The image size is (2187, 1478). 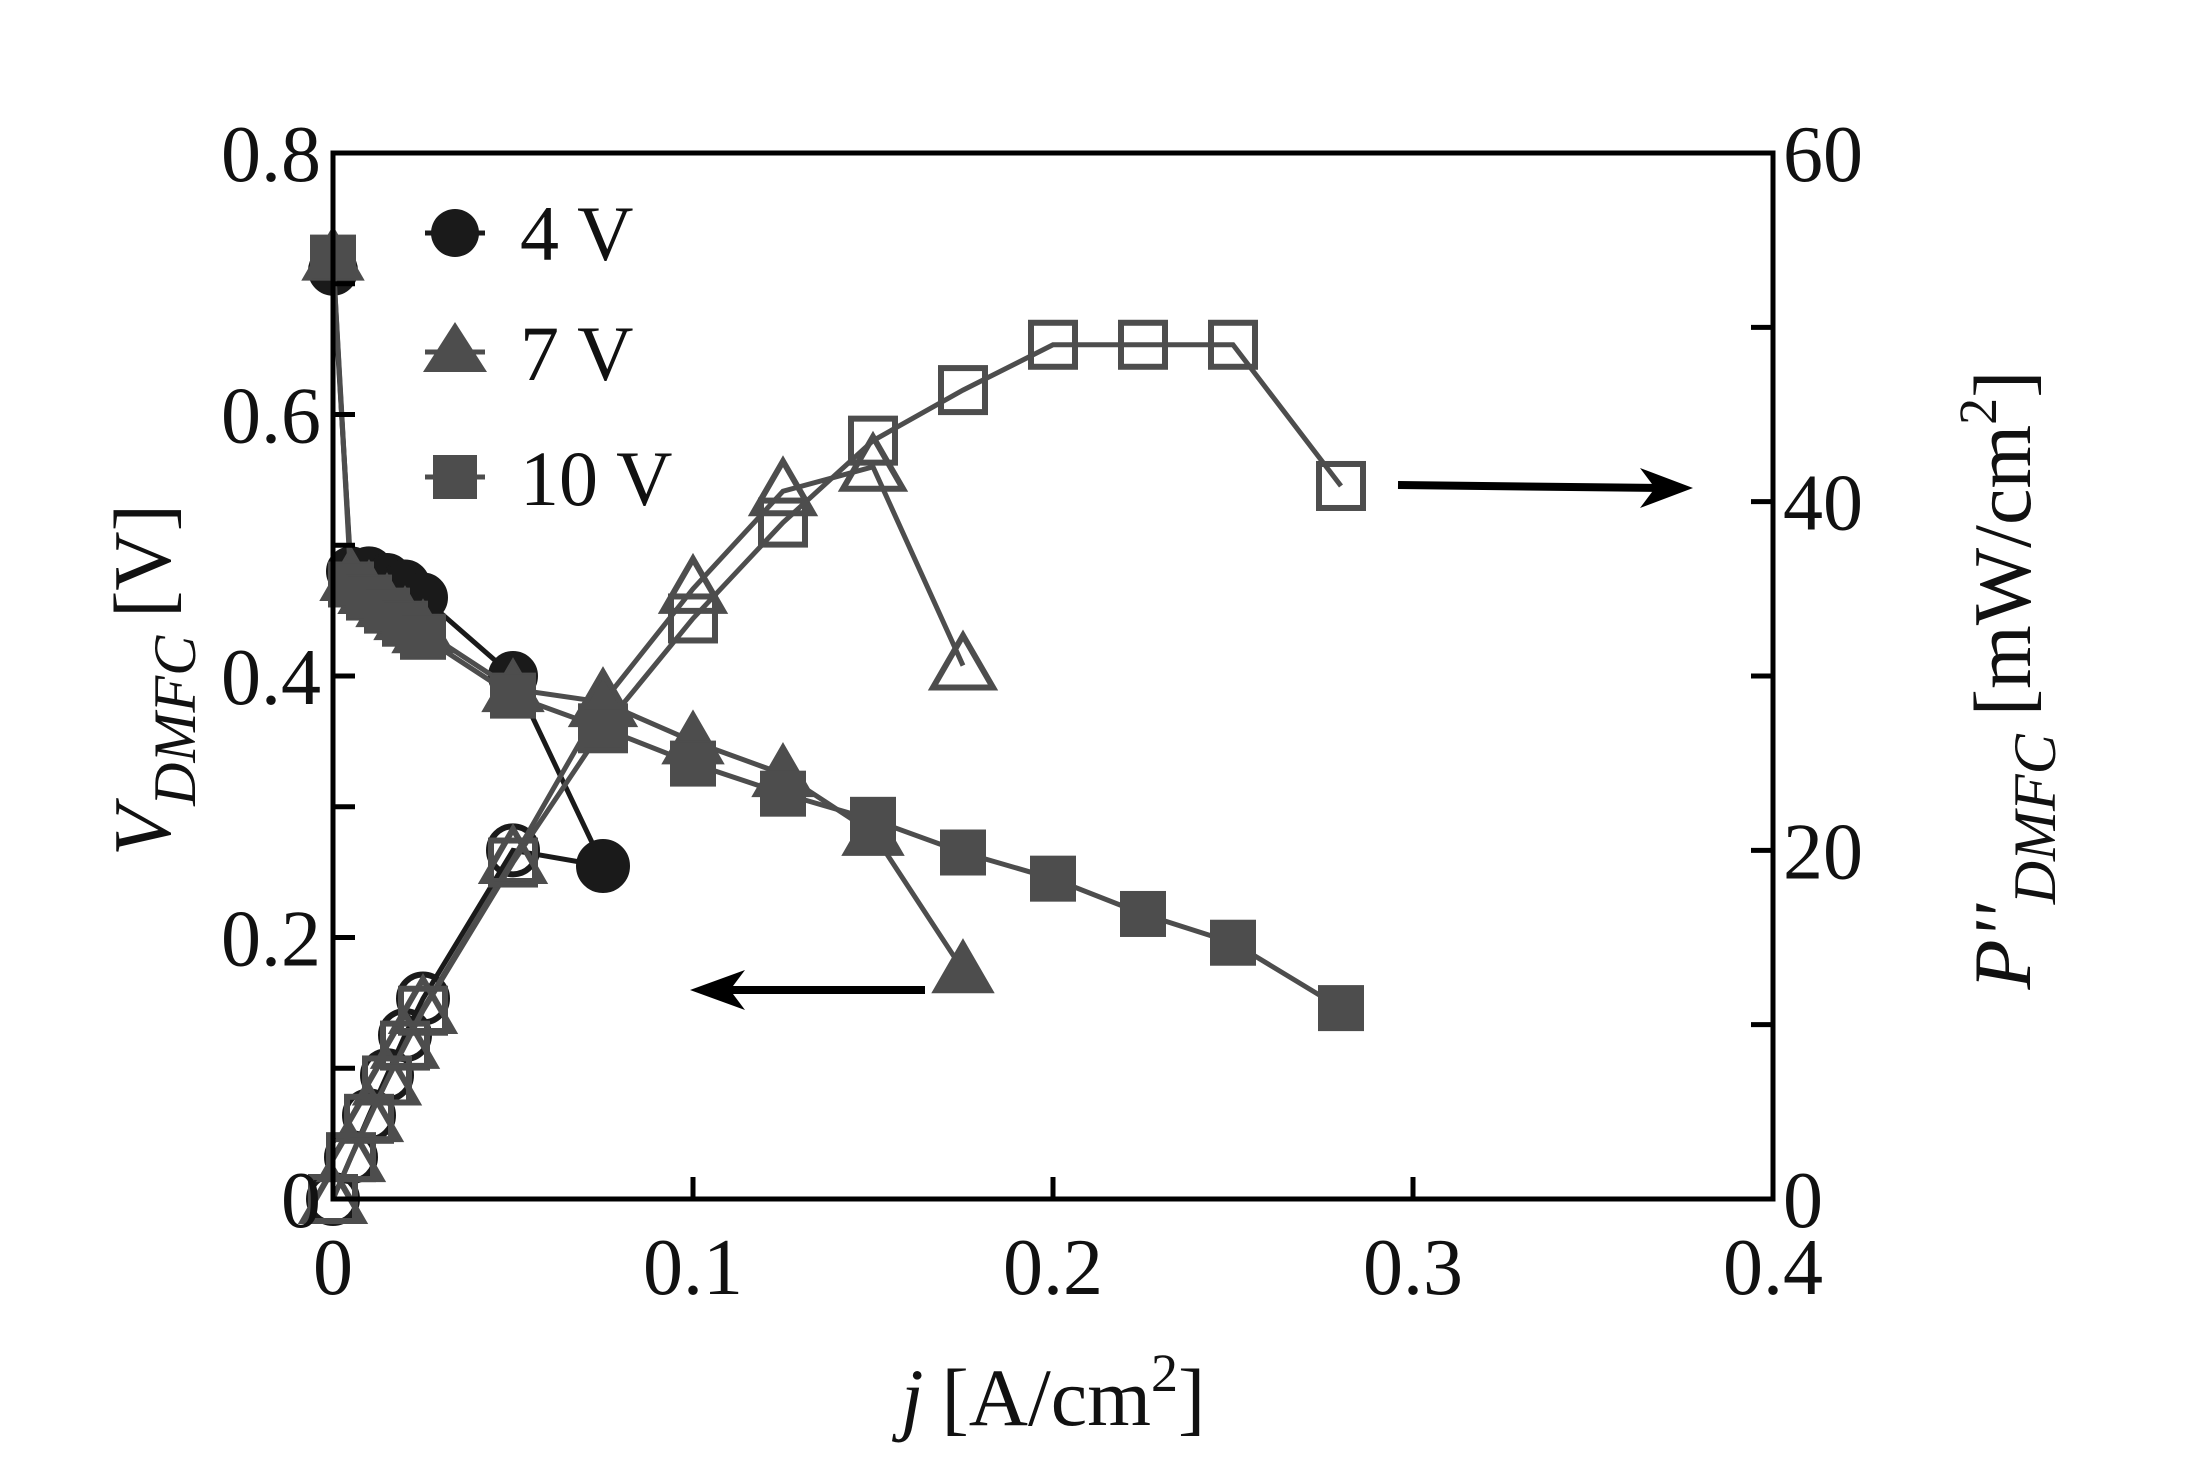 What do you see at coordinates (1823, 155) in the screenshot?
I see `y-right-tick-label: 60` at bounding box center [1823, 155].